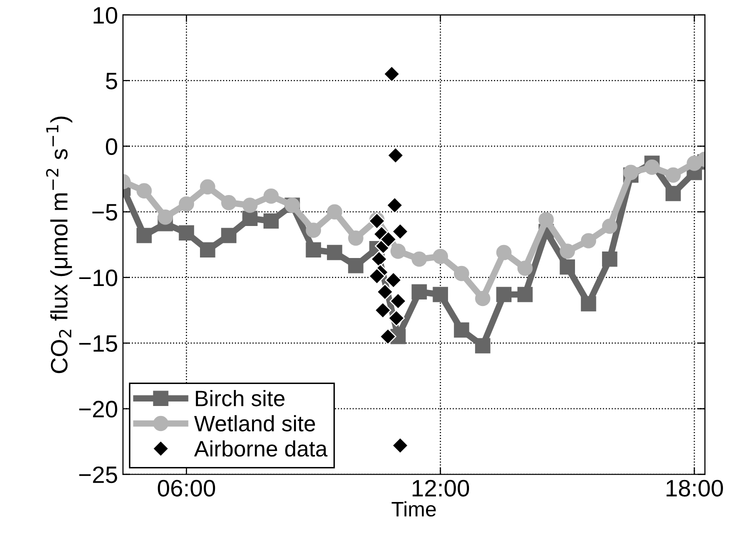  I want to click on x-tick-label: 12:00, so click(441, 488).